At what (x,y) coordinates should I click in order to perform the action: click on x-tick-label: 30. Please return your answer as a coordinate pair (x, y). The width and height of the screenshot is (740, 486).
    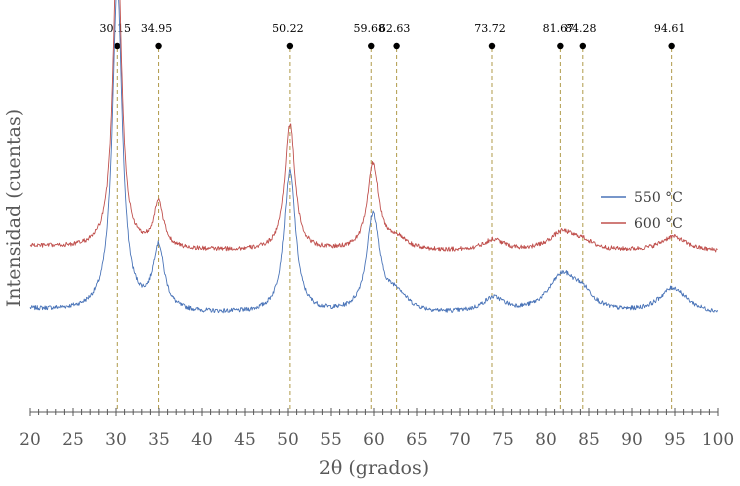
    Looking at the image, I should click on (116, 440).